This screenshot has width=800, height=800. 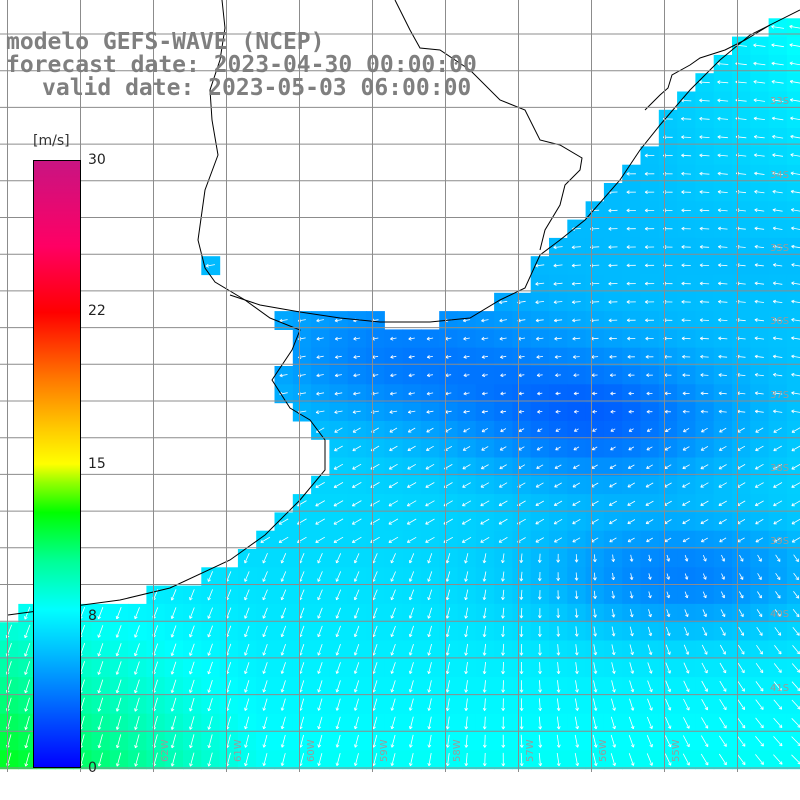 What do you see at coordinates (257, 88) in the screenshot?
I see `title-valid-date: valid date: 2023-05-03 06:00:00` at bounding box center [257, 88].